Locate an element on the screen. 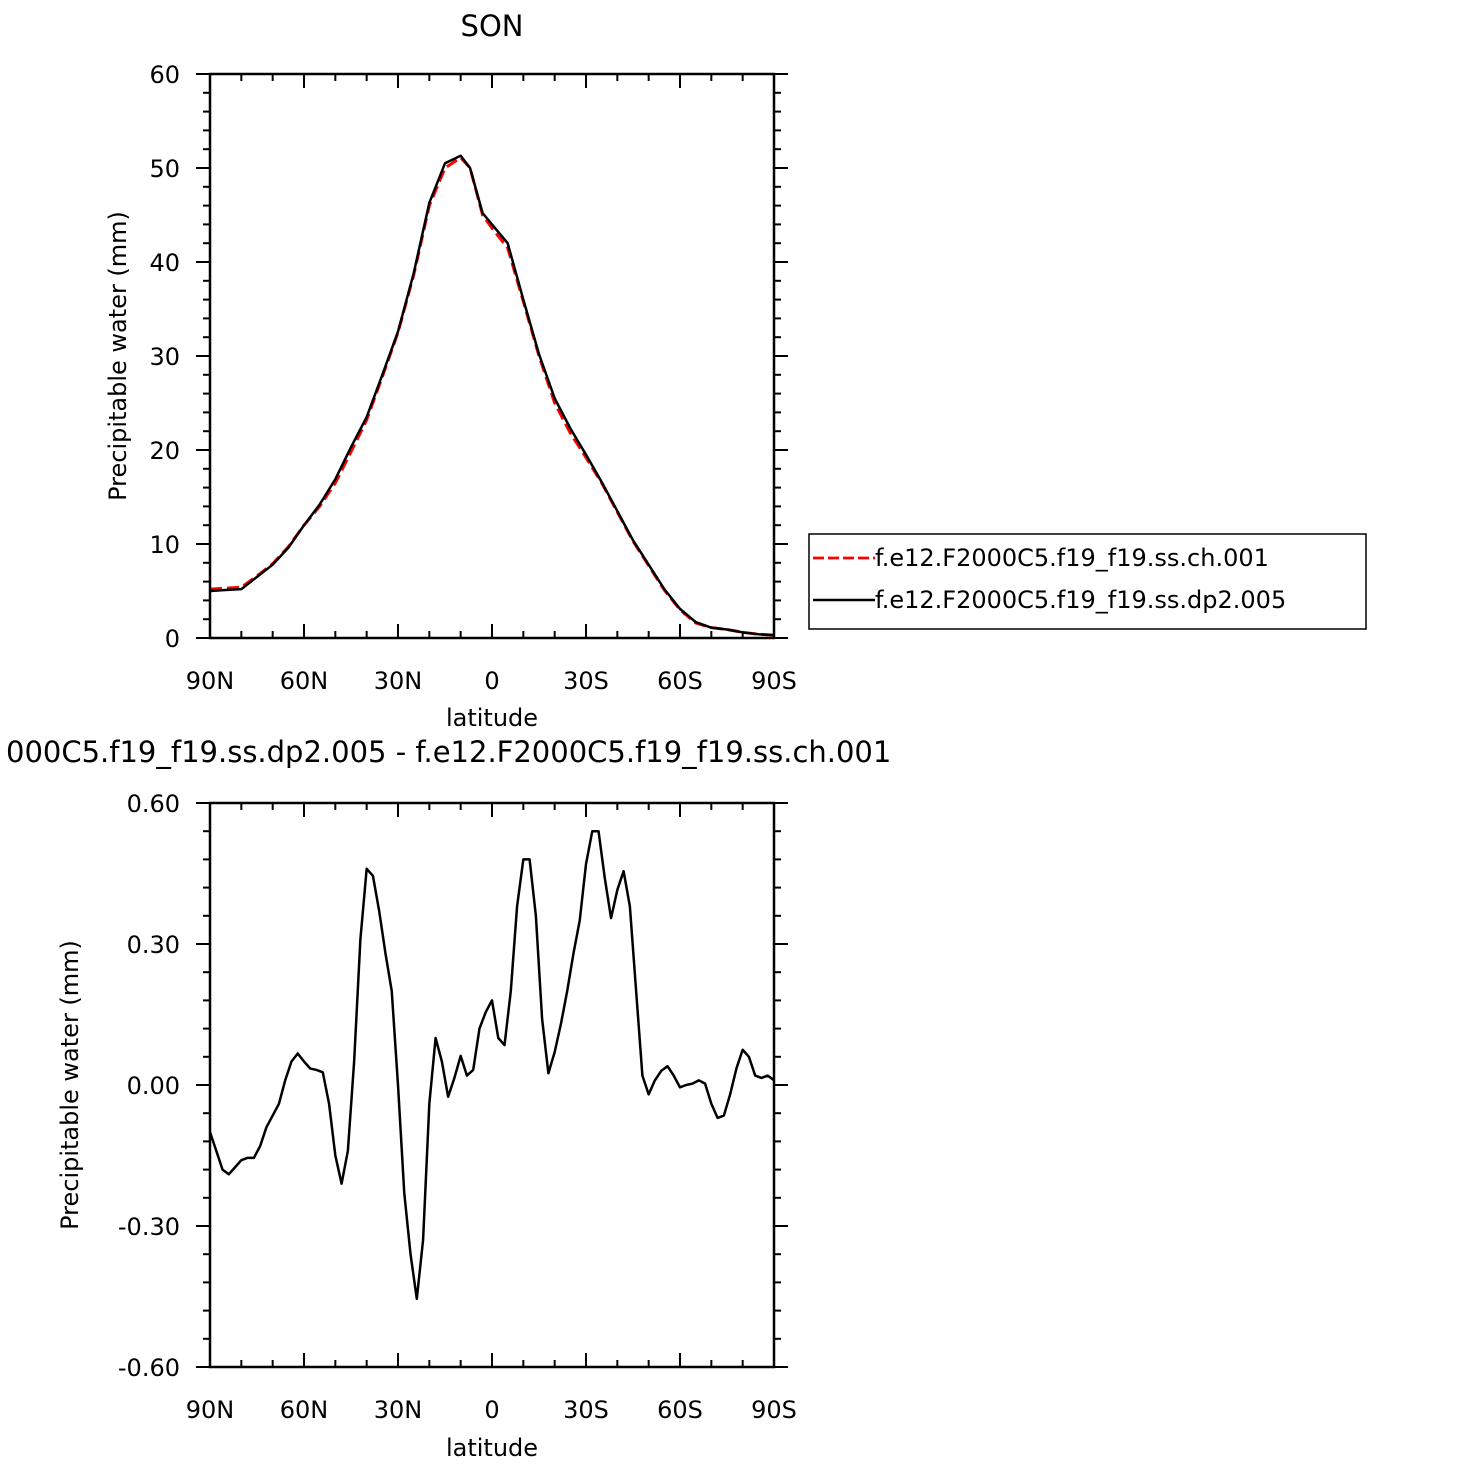 Image resolution: width=1470 pixels, height=1469 pixels. legend-entry-dp2-005: f.e12.F2000C5.f19_f19.ss.dp2.005 is located at coordinates (1080, 600).